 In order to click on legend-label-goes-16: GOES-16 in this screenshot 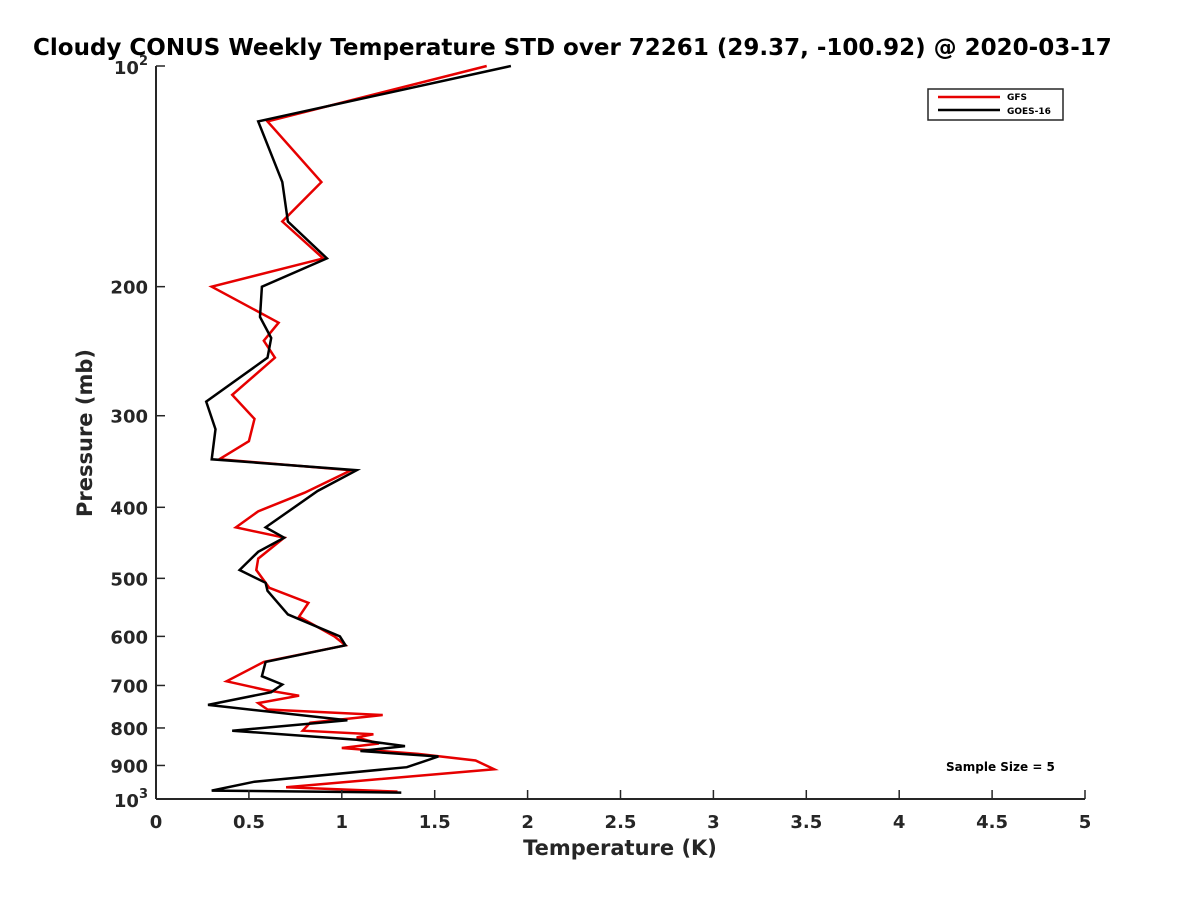, I will do `click(1029, 112)`.